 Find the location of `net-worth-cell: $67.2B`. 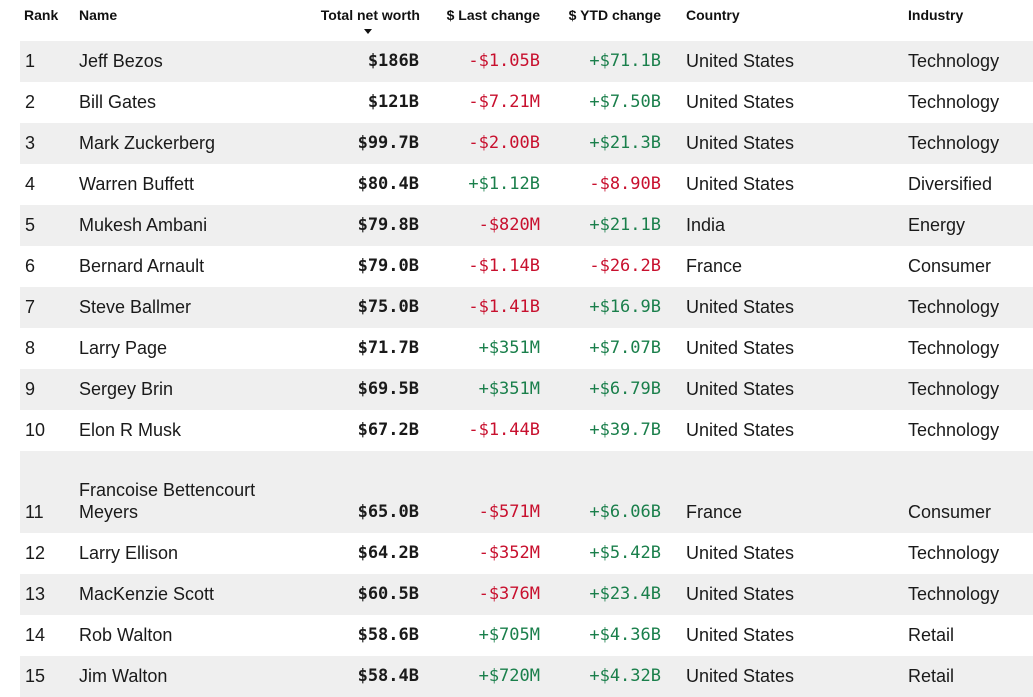

net-worth-cell: $67.2B is located at coordinates (388, 430).